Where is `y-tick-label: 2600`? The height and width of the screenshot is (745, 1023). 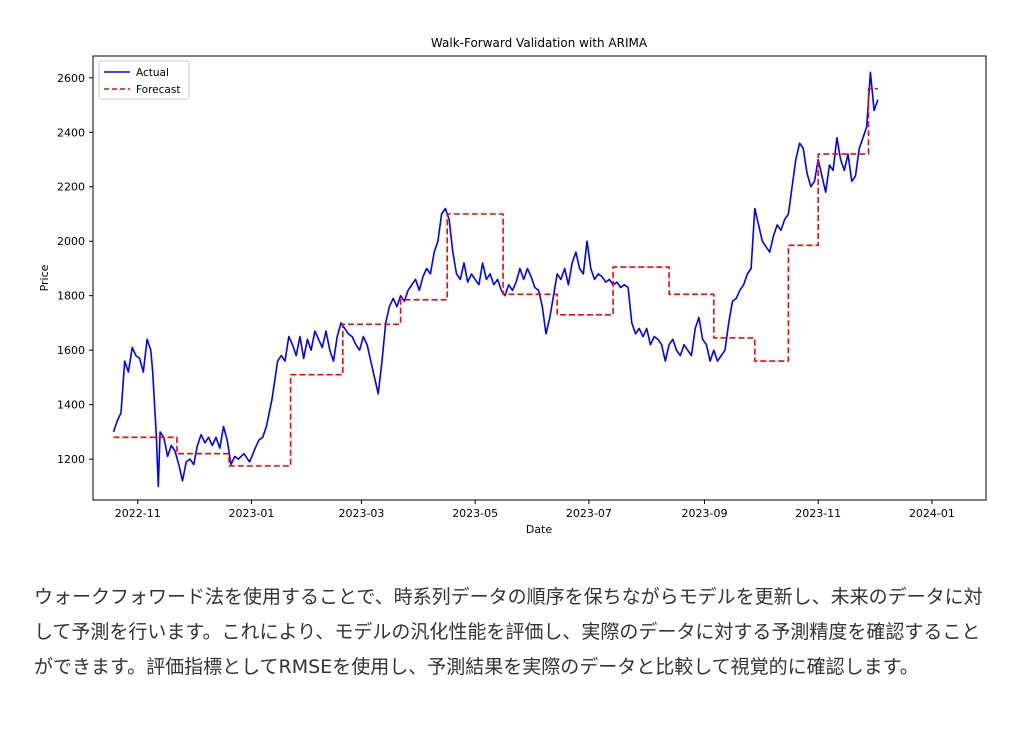 y-tick-label: 2600 is located at coordinates (71, 78).